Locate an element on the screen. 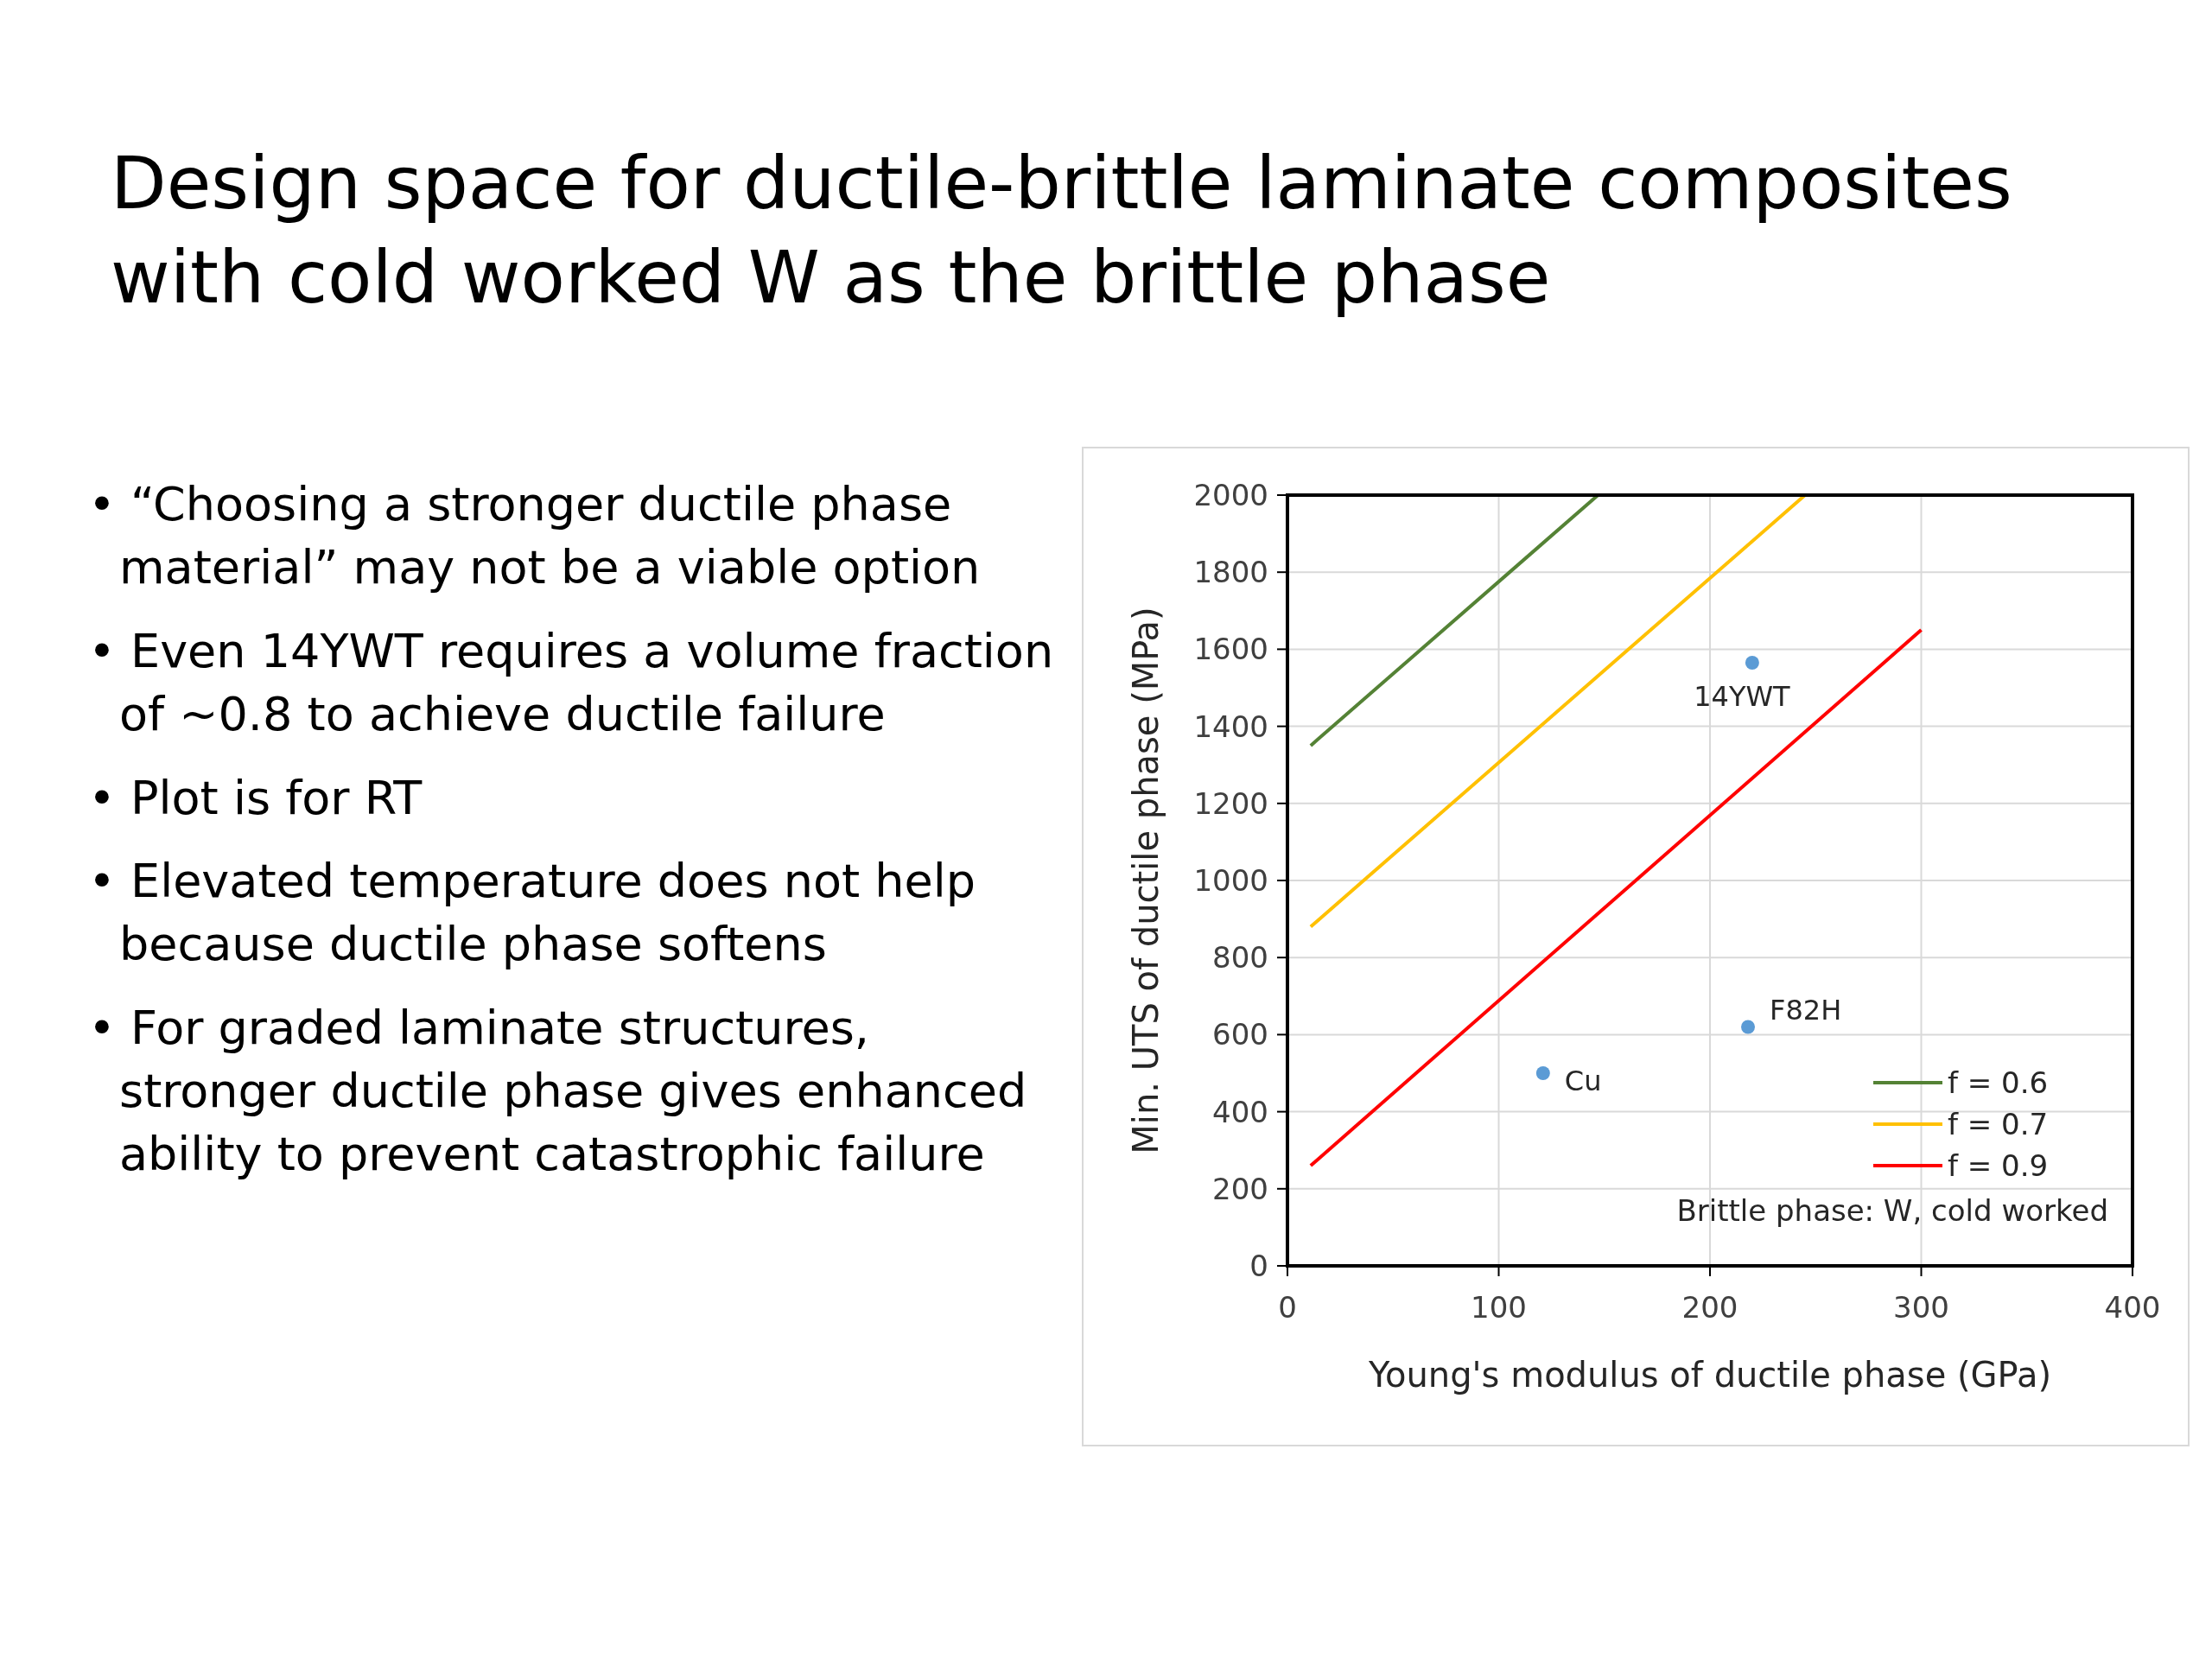 The height and width of the screenshot is (1659, 2212). text: • “Choosing a stronger ductile phase material” may not be a viable option is located at coordinates (535, 536).